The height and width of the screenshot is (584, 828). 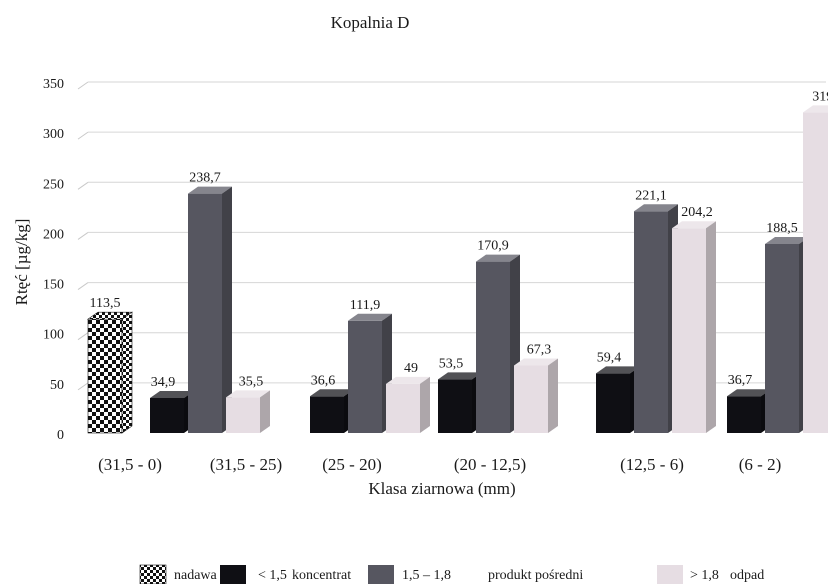 I want to click on bar-value-label: 188,5, so click(x=782, y=228).